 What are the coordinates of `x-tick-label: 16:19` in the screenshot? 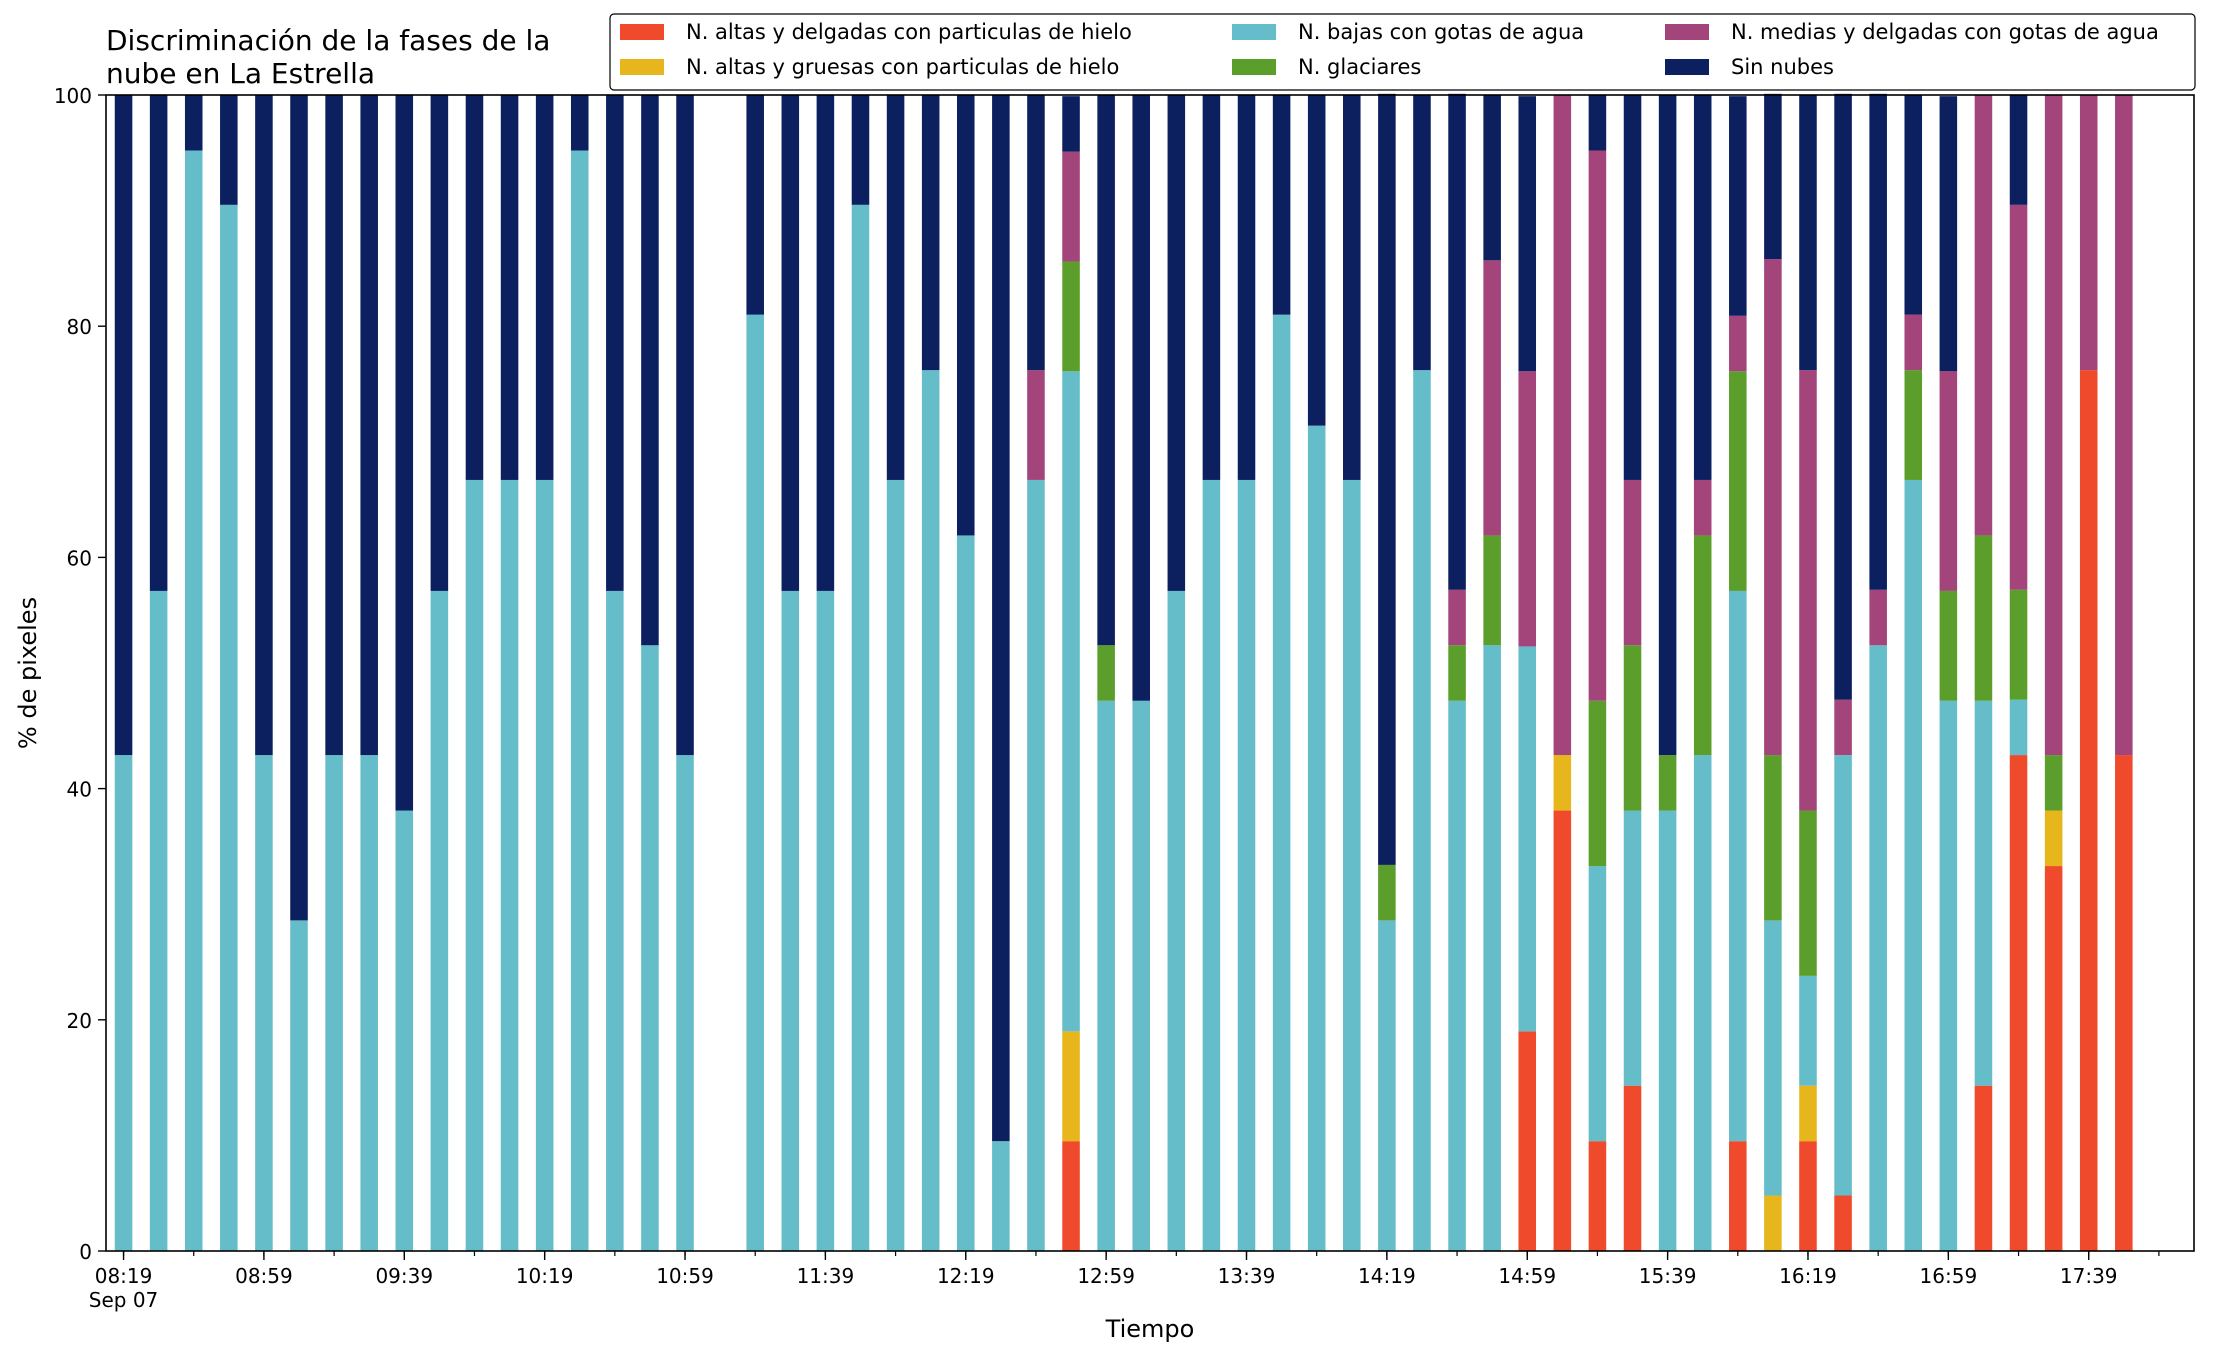 It's located at (1808, 1276).